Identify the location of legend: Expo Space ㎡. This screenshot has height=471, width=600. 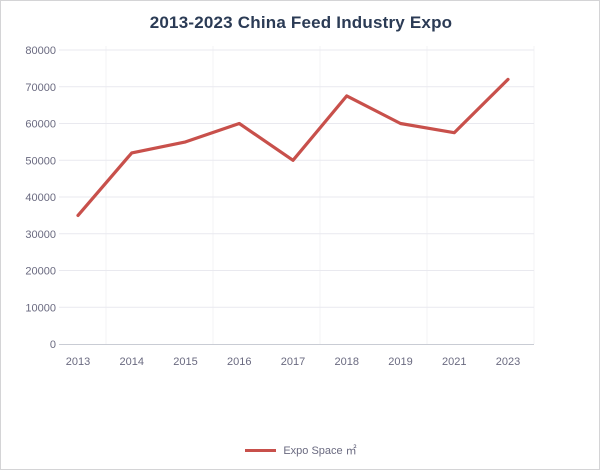
(300, 450).